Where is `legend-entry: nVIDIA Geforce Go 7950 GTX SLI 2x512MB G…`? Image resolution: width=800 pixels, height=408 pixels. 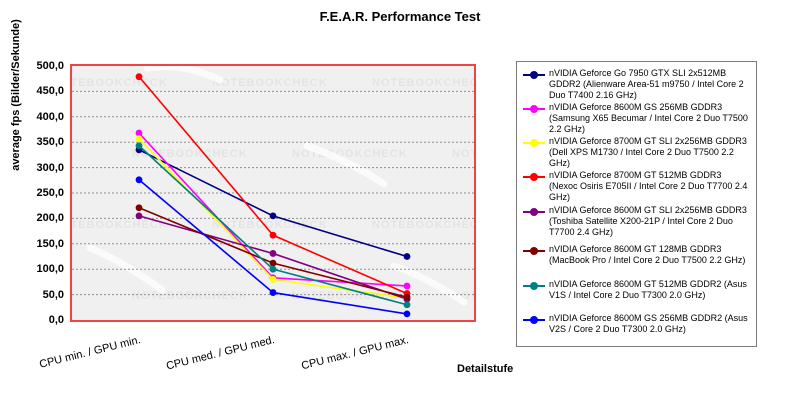
legend-entry: nVIDIA Geforce Go 7950 GTX SLI 2x512MB G… is located at coordinates (636, 84).